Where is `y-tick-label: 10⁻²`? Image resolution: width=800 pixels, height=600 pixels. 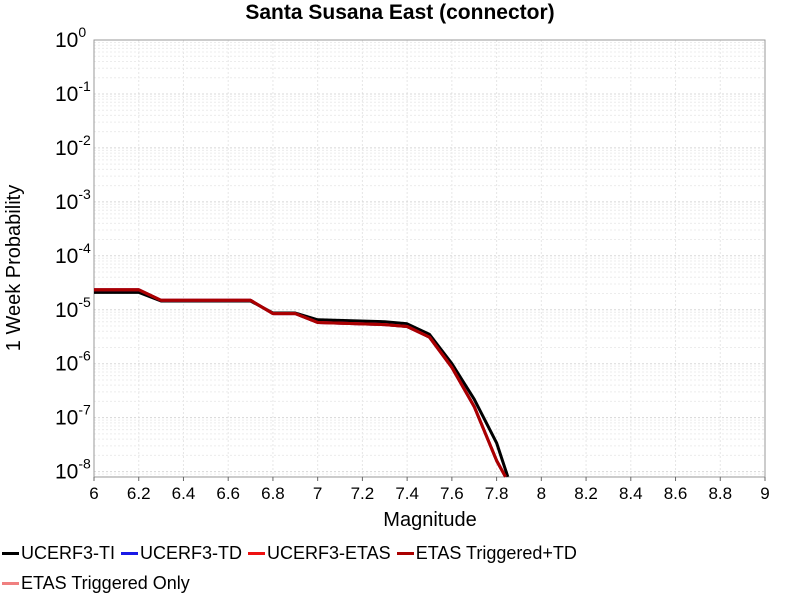
y-tick-label: 10⁻² is located at coordinates (73, 146).